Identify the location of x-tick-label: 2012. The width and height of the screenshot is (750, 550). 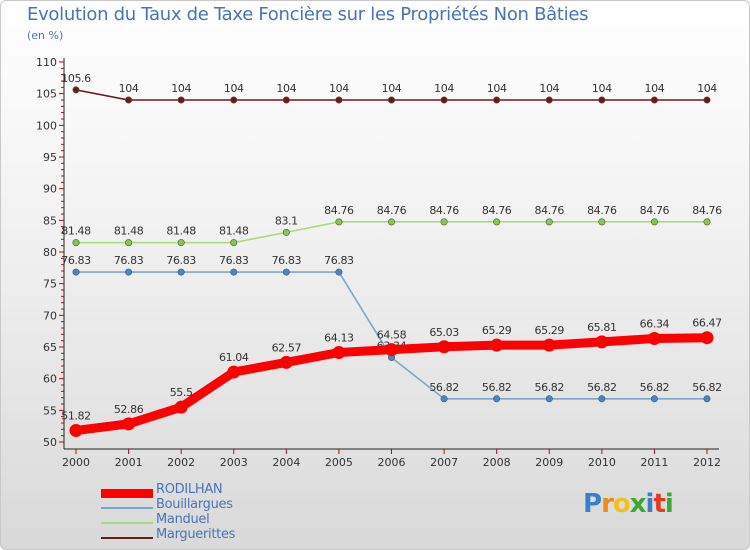
(707, 462).